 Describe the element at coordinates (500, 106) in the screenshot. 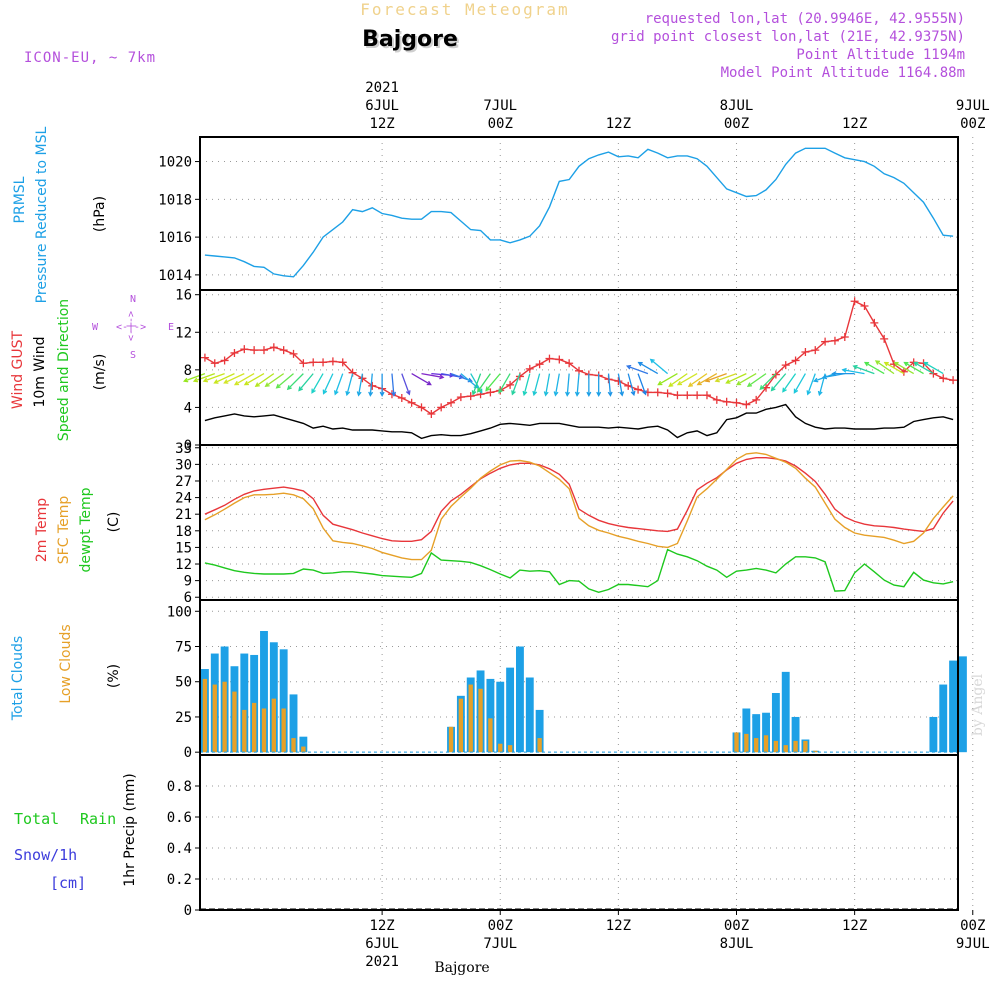

I see `top-date-label: 7JUL` at that location.